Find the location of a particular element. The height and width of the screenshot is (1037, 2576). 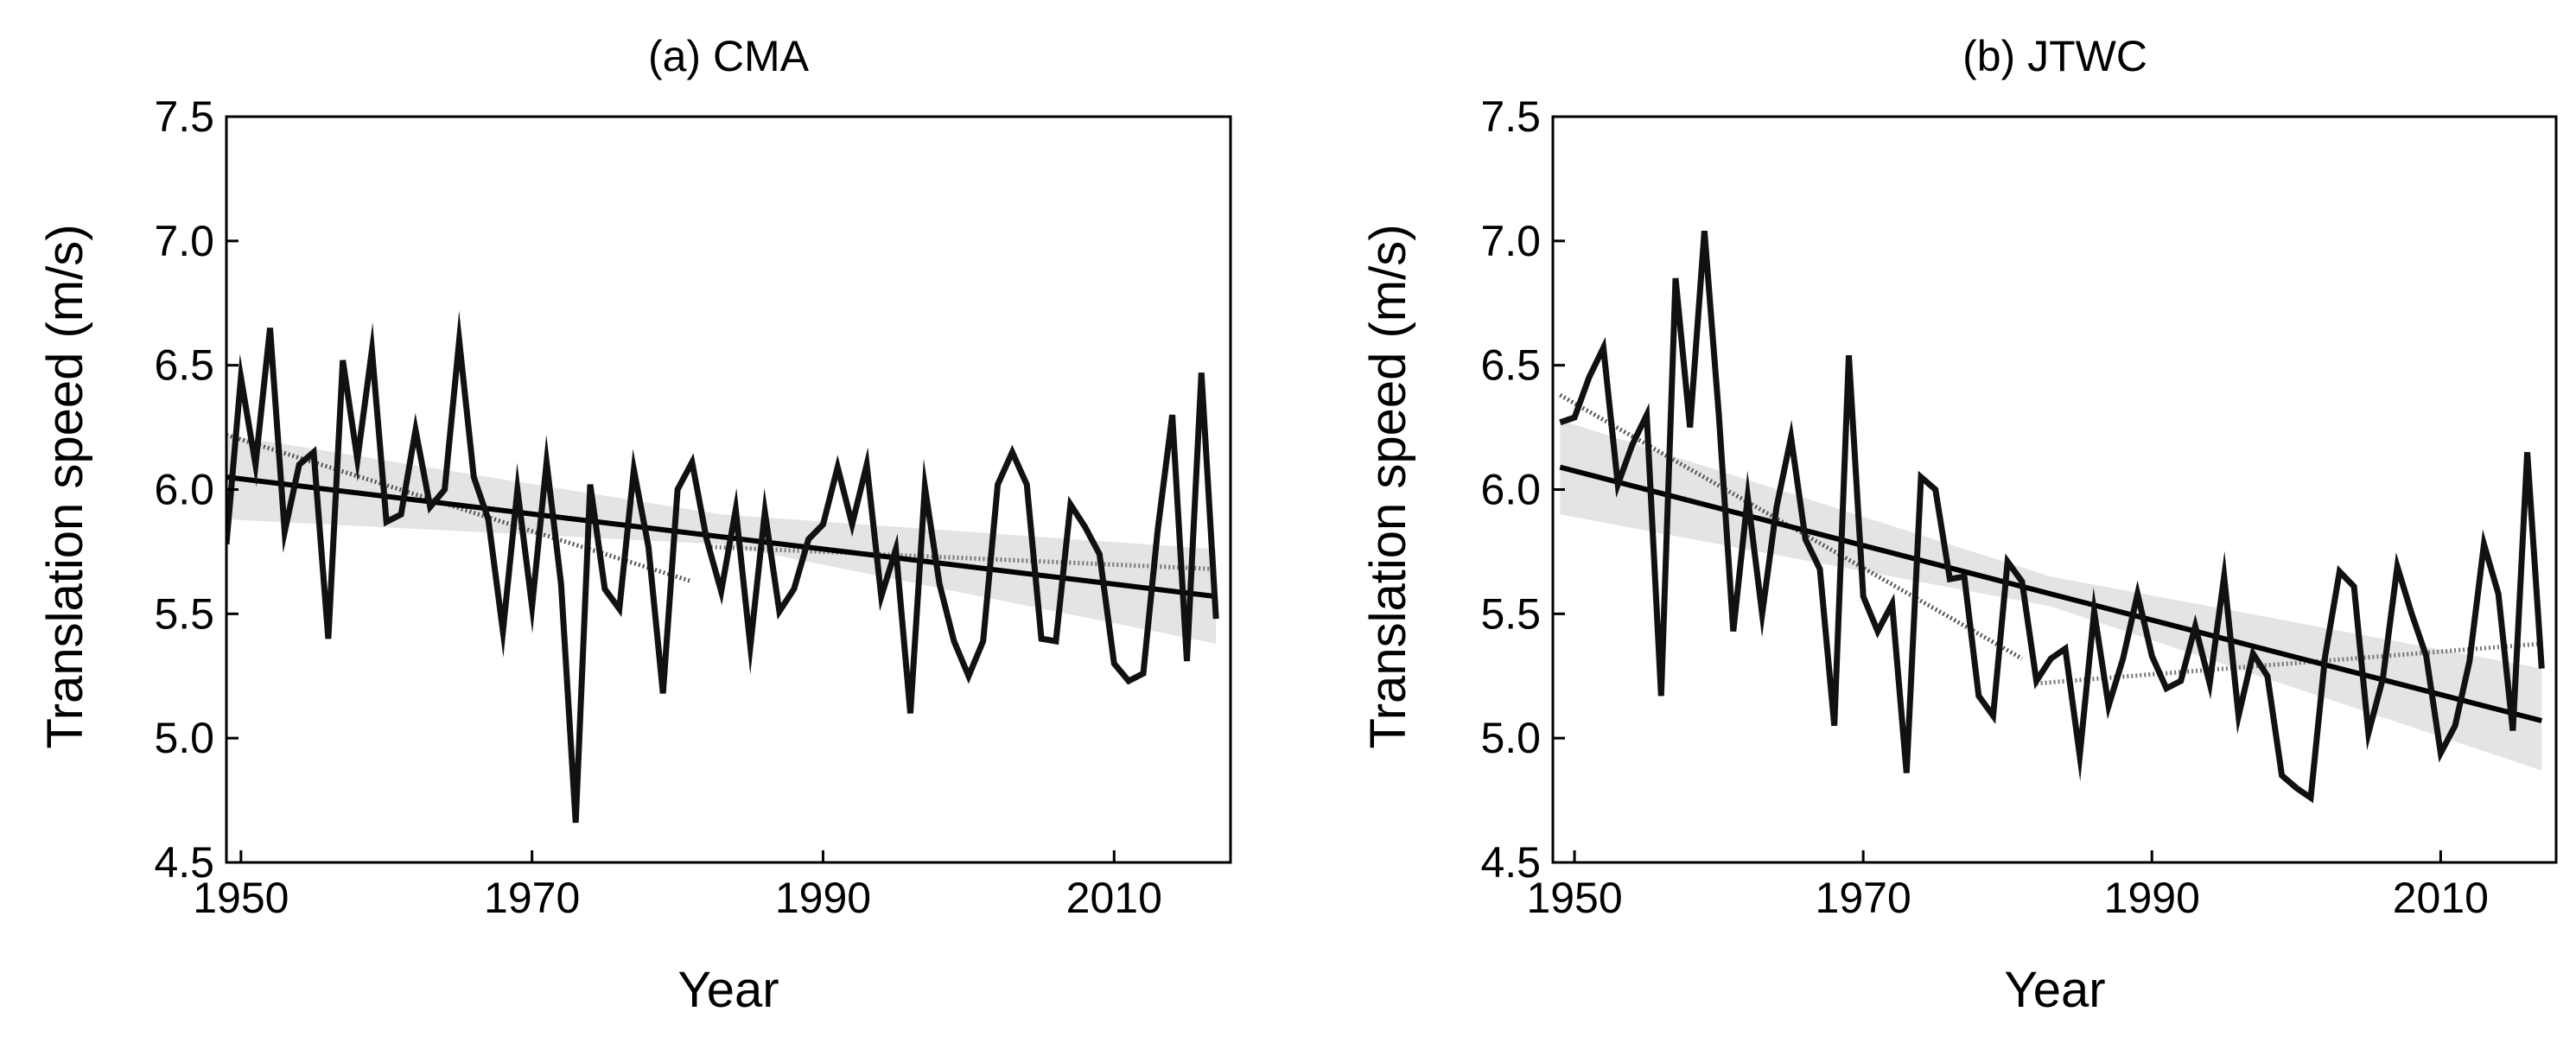

panel-b-point-1977 is located at coordinates (1964, 576).